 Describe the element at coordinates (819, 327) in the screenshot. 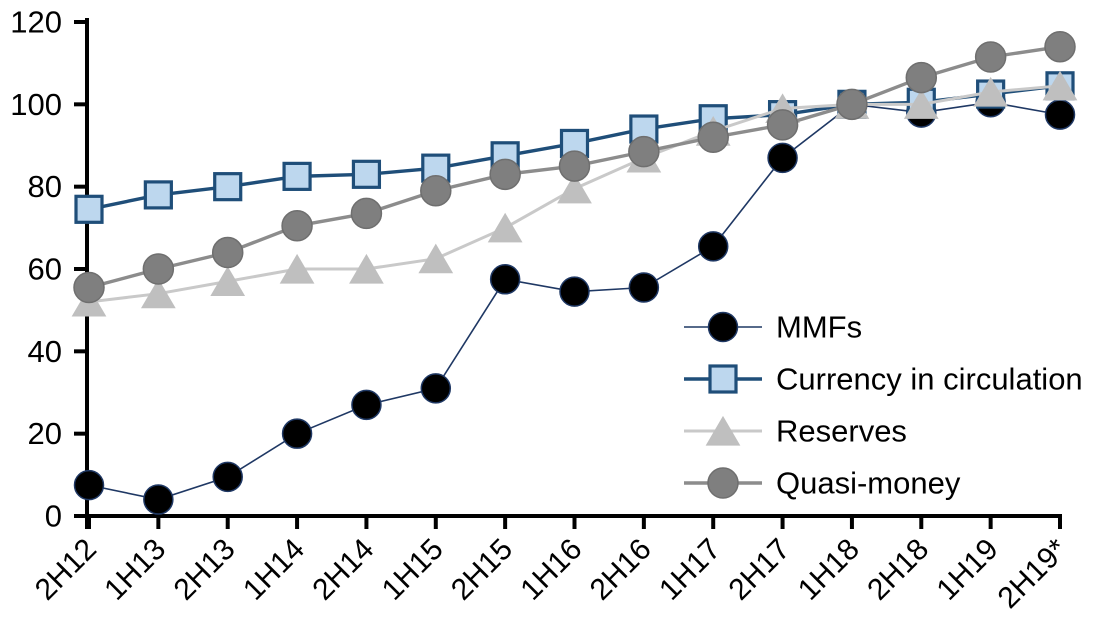

I see `legend-label-mmfs: MMFs` at that location.